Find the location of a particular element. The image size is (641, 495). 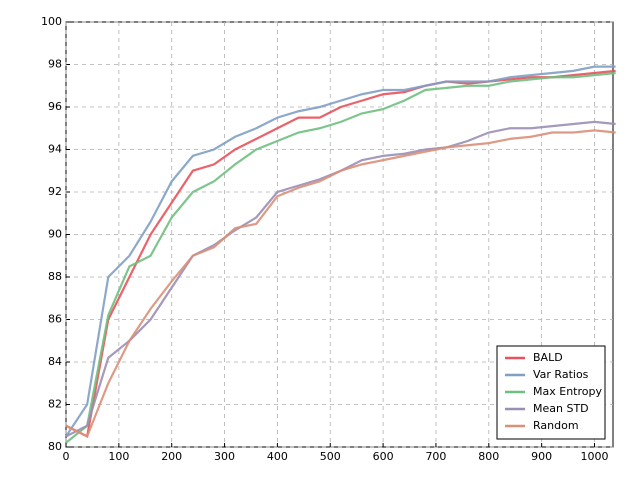

y-tick-label: 94 is located at coordinates (55, 149).